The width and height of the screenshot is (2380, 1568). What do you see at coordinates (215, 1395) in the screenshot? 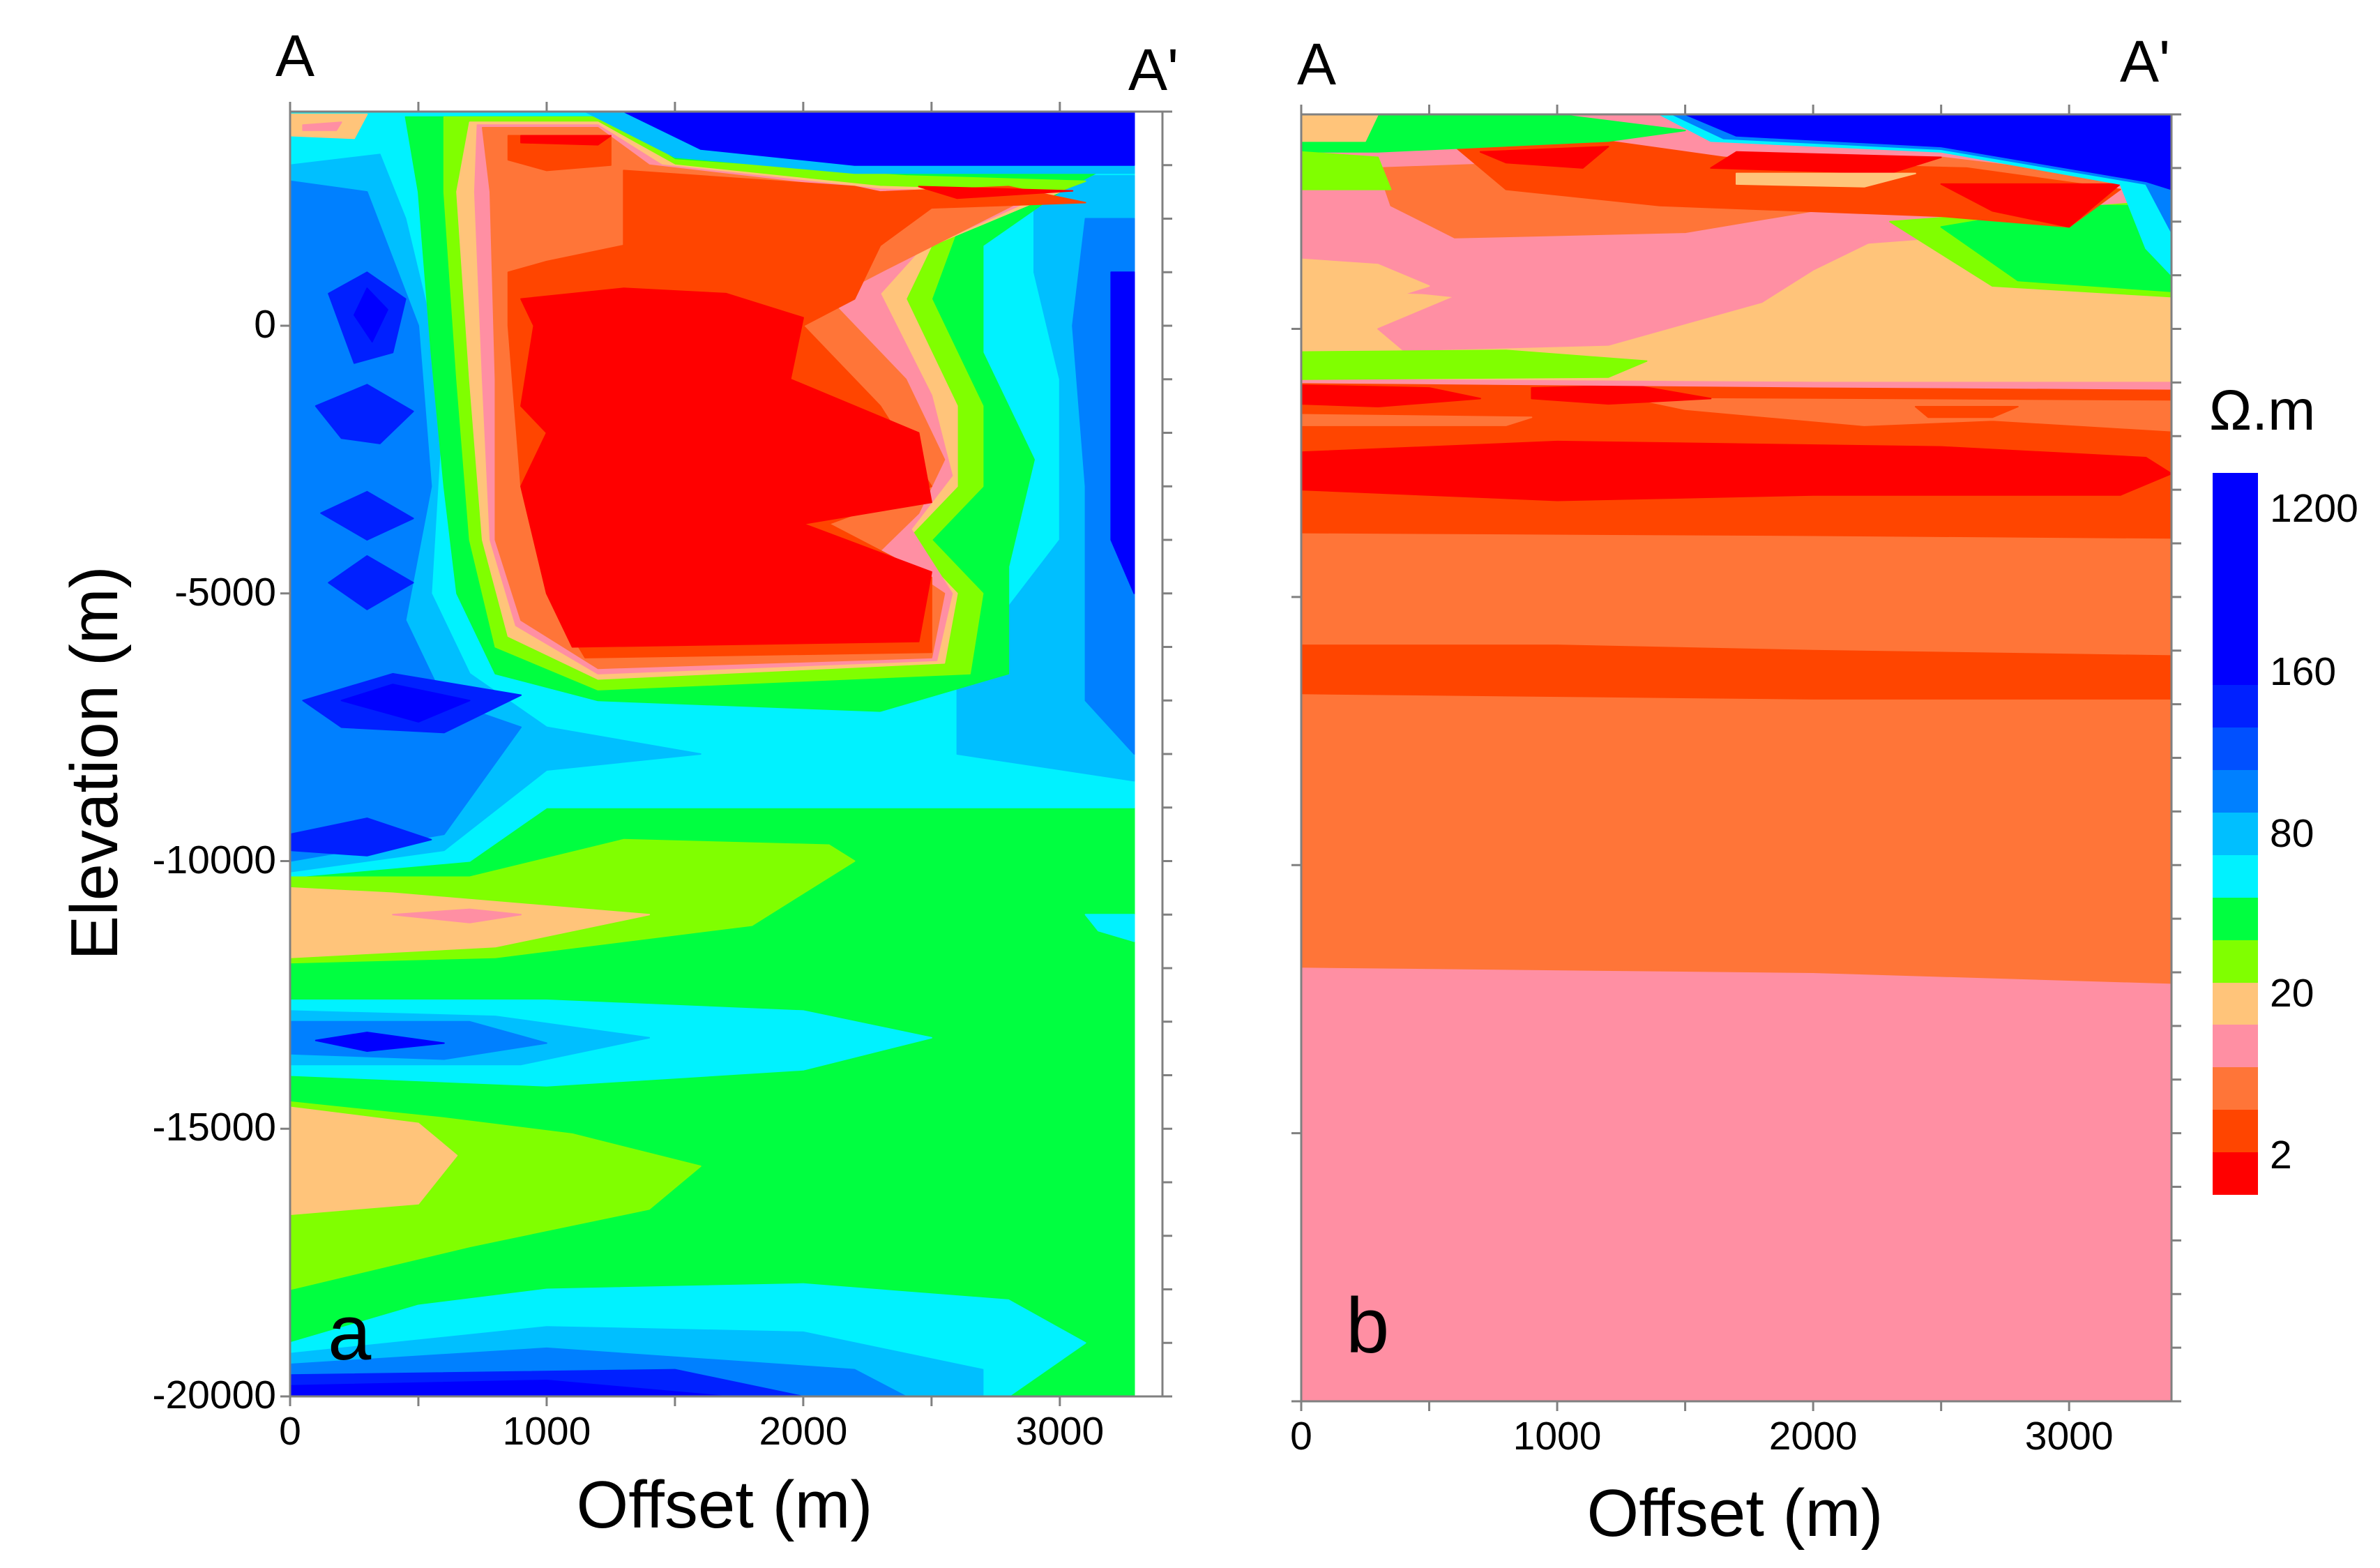
I see `y-tick-label: -20000` at bounding box center [215, 1395].